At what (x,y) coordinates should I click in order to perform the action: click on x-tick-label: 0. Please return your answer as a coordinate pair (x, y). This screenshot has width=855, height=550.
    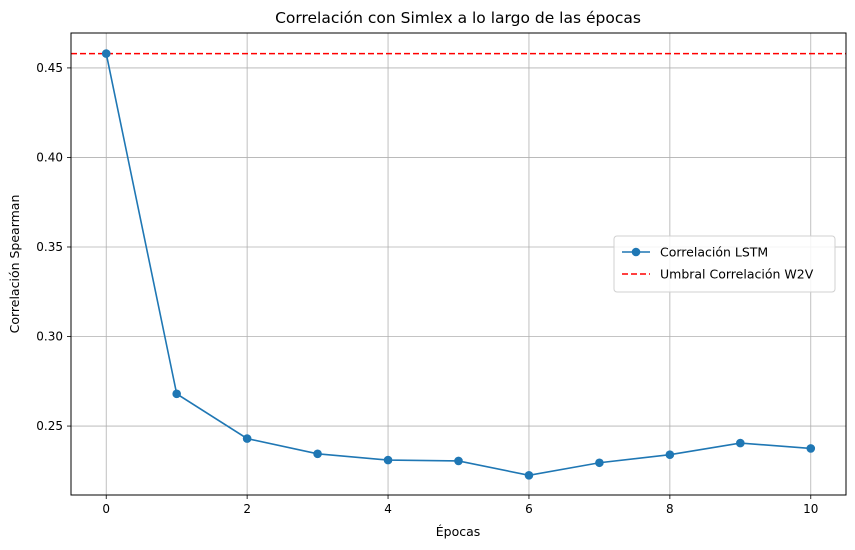
    Looking at the image, I should click on (106, 509).